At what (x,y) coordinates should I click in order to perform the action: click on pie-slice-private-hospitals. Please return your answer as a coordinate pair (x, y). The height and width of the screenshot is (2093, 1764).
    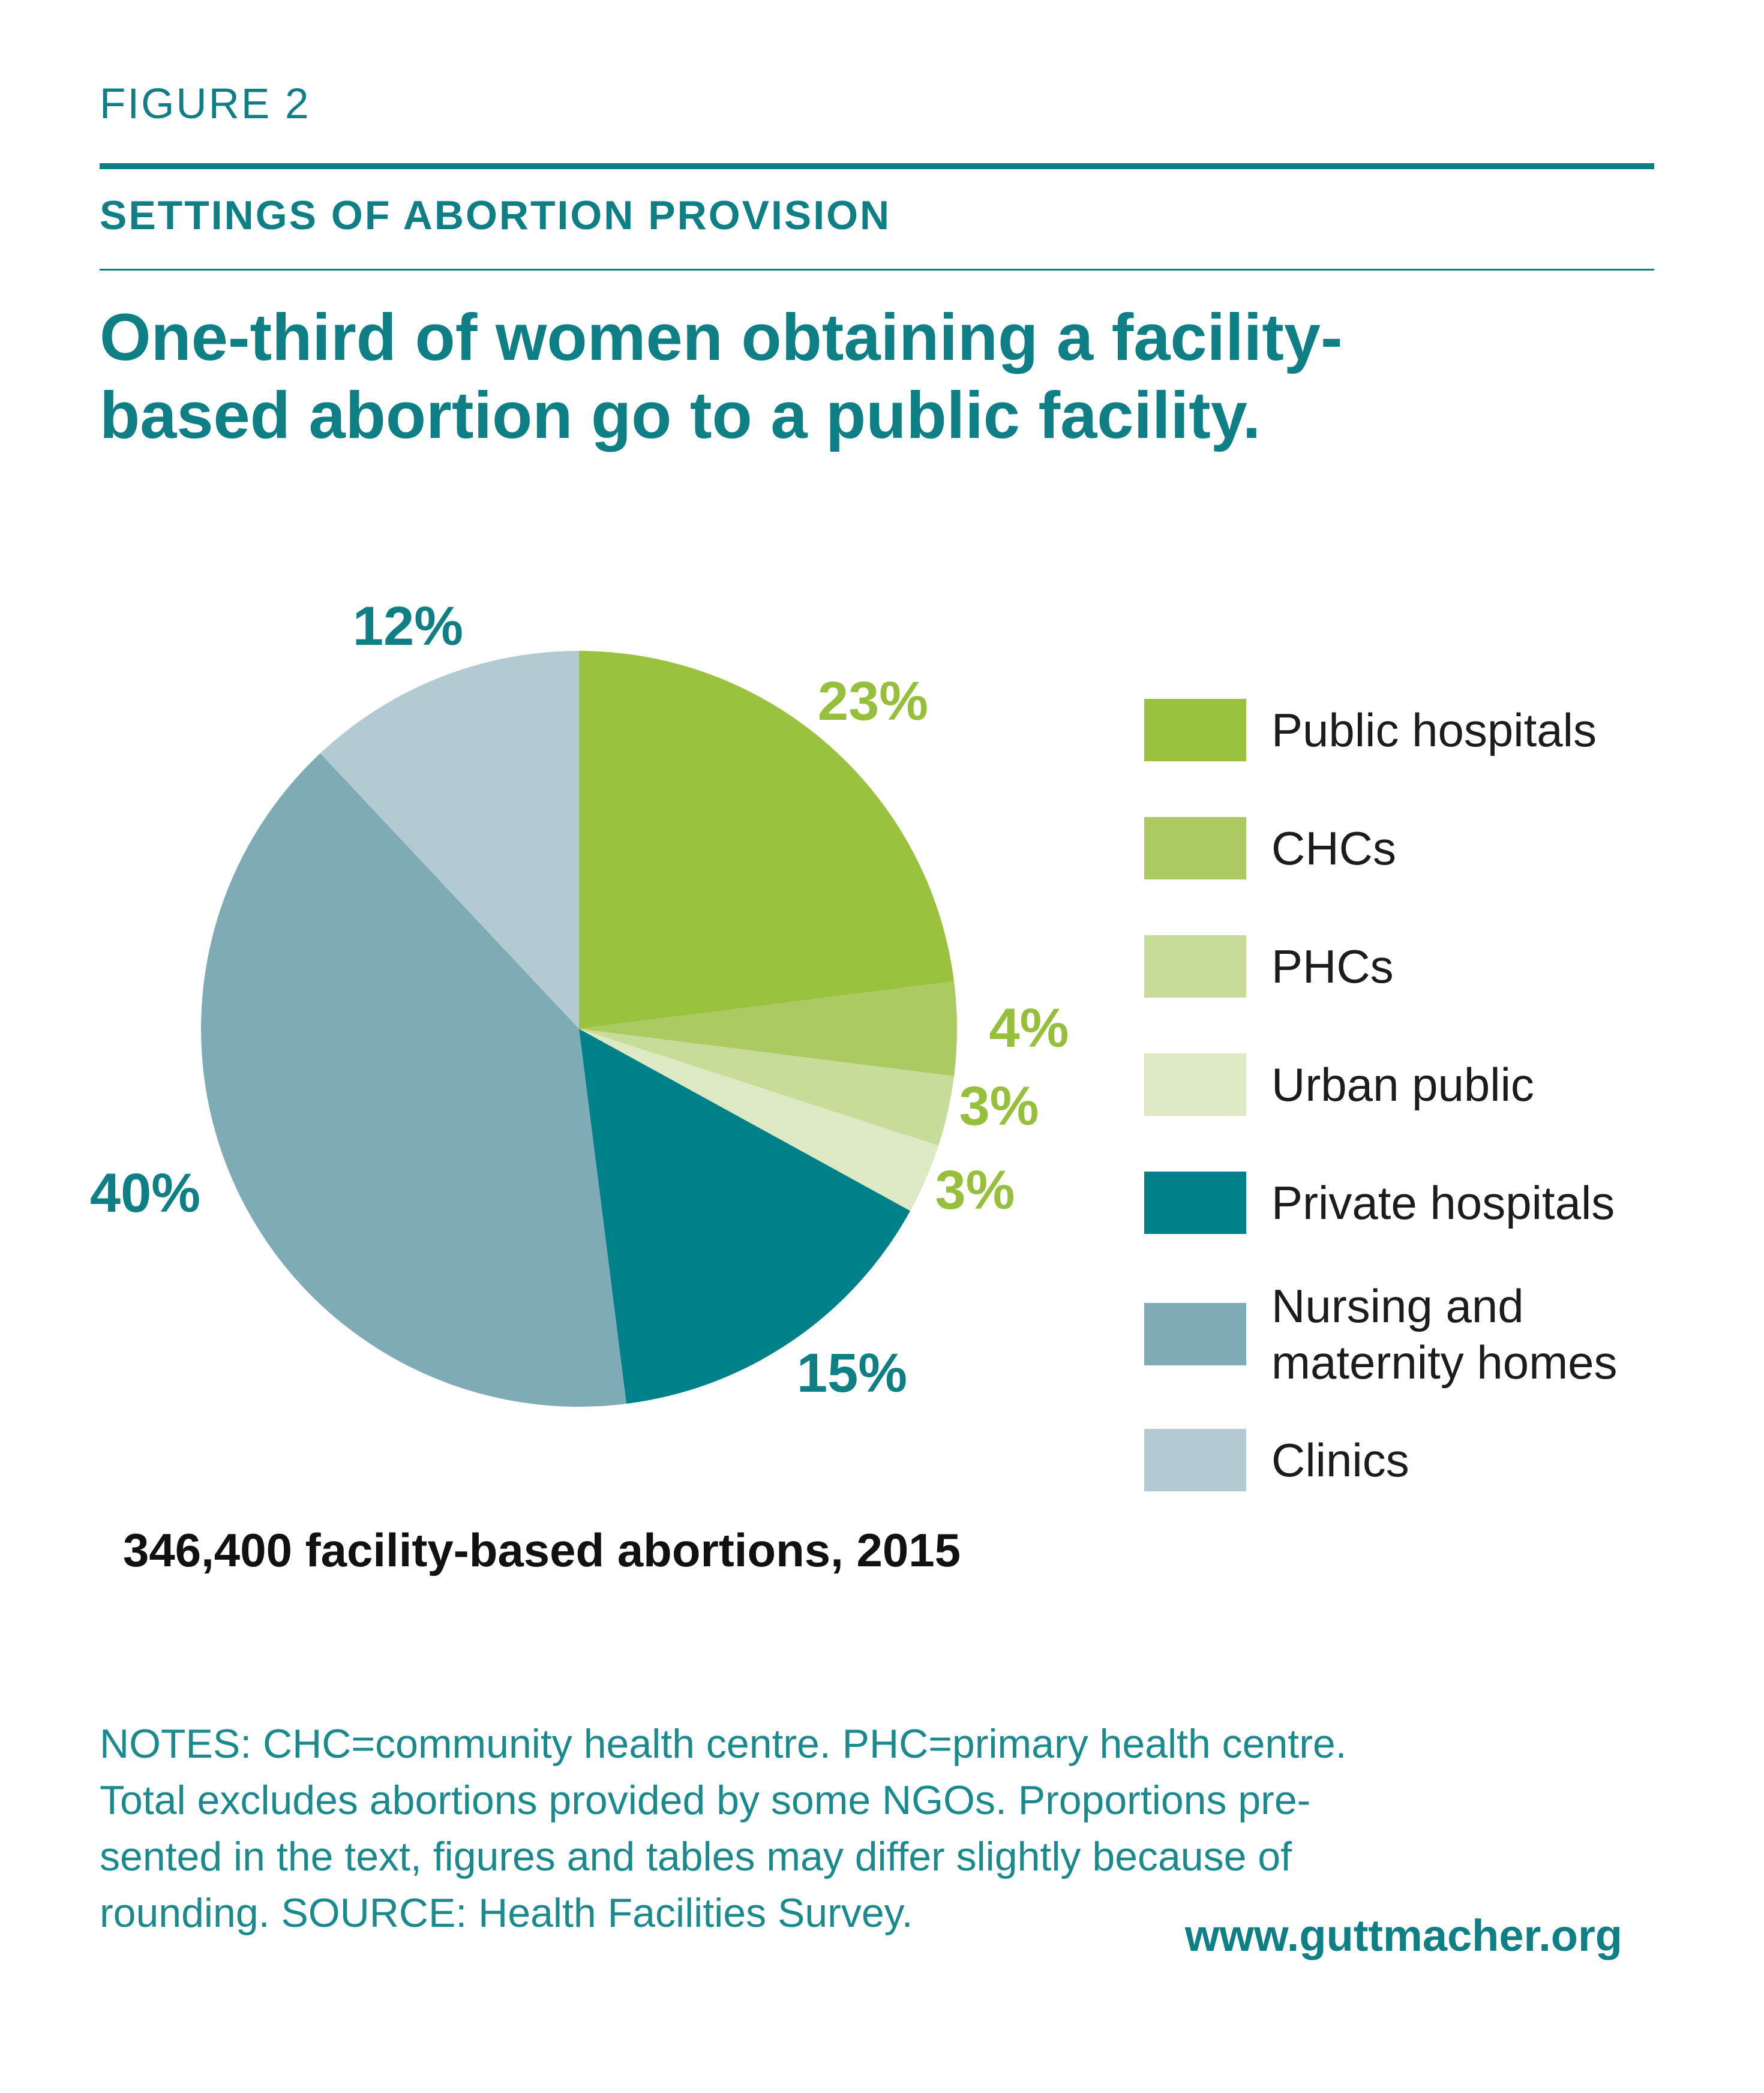
    Looking at the image, I should click on (745, 1216).